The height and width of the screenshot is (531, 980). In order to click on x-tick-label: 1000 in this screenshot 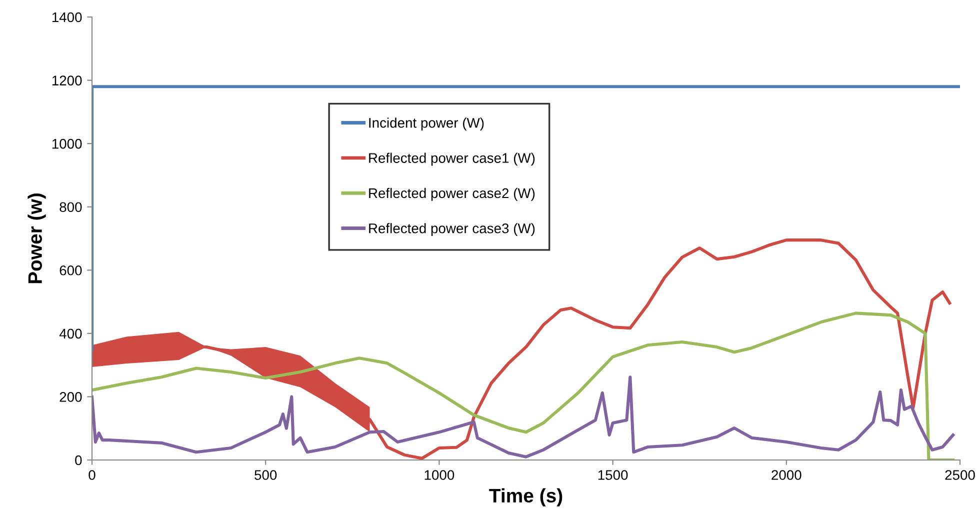, I will do `click(439, 475)`.